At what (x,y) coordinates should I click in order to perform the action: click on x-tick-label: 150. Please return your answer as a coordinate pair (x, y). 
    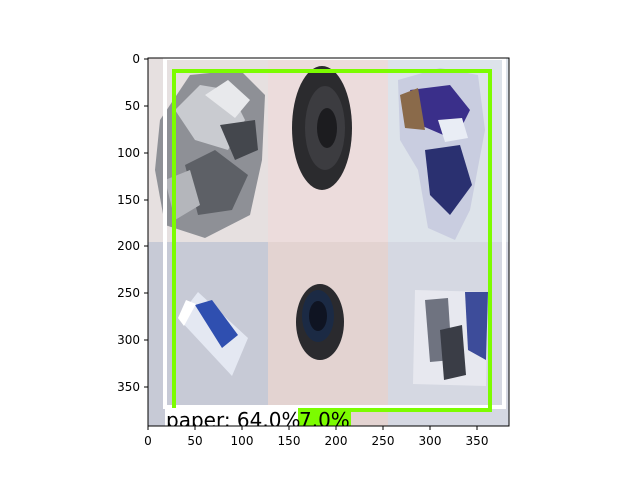
    Looking at the image, I should click on (289, 441).